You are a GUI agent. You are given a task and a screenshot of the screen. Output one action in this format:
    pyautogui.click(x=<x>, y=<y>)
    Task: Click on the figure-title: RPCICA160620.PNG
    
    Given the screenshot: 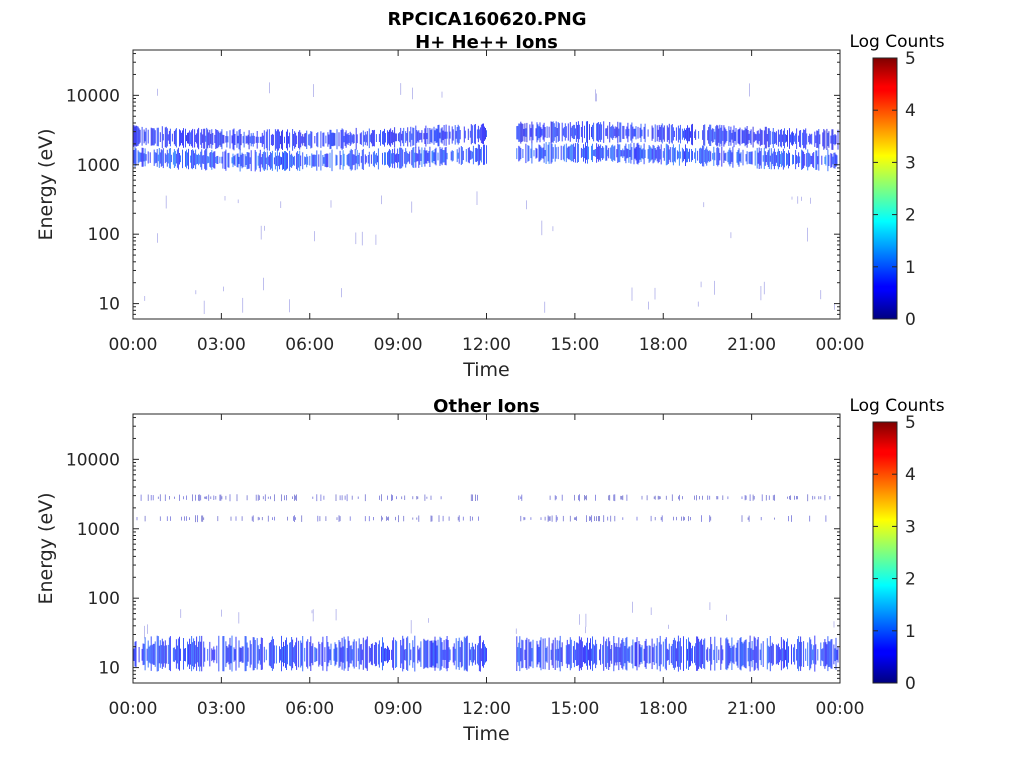 What is the action you would take?
    pyautogui.click(x=486, y=19)
    